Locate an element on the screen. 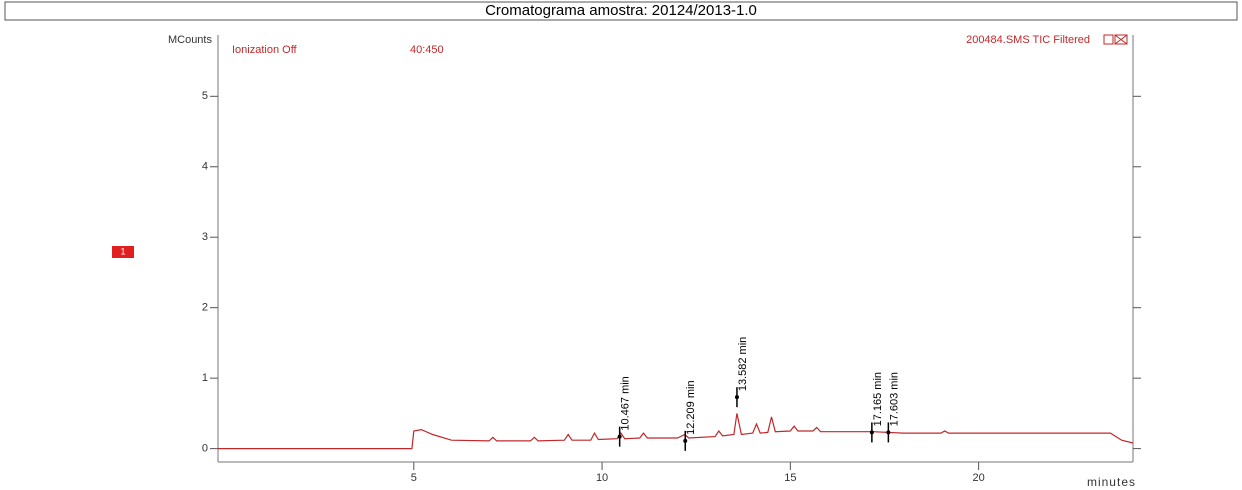 Image resolution: width=1242 pixels, height=490 pixels. y-tick-label: 3 is located at coordinates (205, 237).